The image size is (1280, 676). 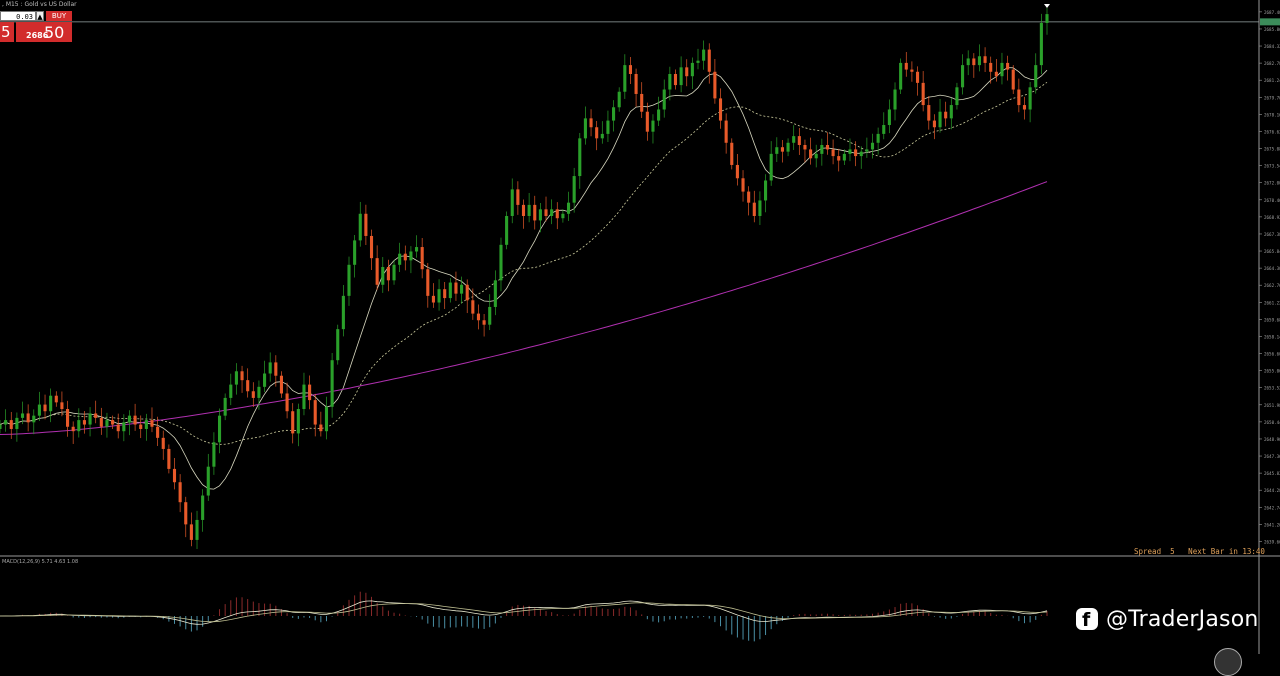 I want to click on price-tick-label: 2639.66, so click(x=1272, y=541).